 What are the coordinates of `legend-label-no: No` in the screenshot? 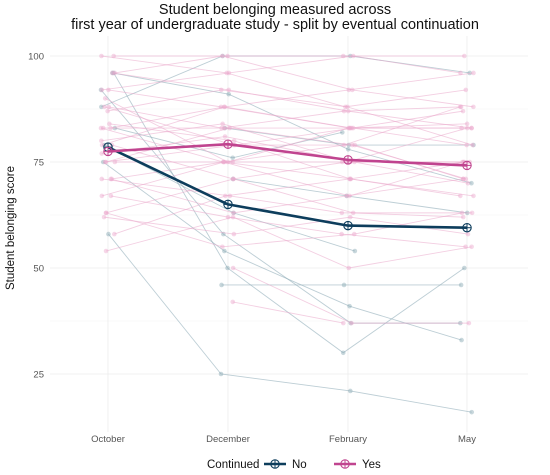 It's located at (299, 465).